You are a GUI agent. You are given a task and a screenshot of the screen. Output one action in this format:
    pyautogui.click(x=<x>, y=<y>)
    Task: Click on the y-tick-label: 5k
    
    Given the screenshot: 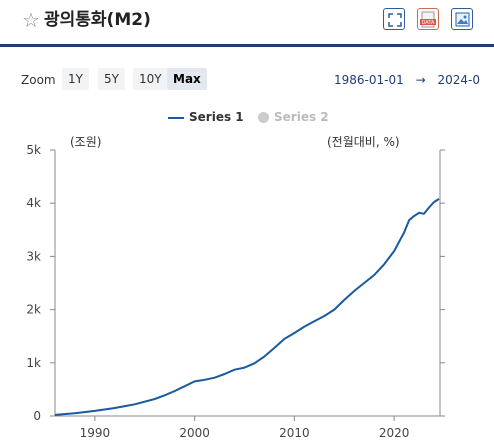 What is the action you would take?
    pyautogui.click(x=33, y=150)
    